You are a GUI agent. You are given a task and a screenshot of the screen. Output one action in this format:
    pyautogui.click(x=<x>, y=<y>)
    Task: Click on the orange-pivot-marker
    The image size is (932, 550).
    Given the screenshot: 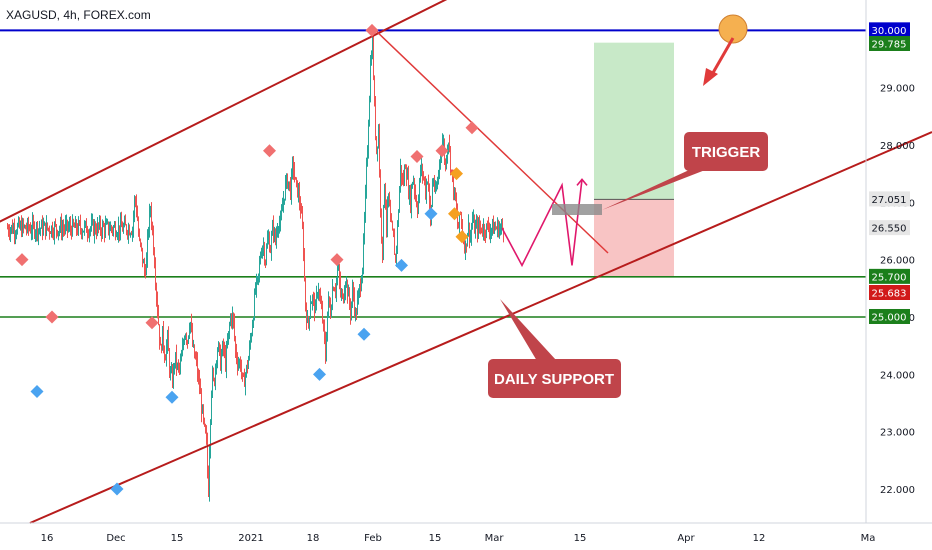 What is the action you would take?
    pyautogui.click(x=454, y=214)
    